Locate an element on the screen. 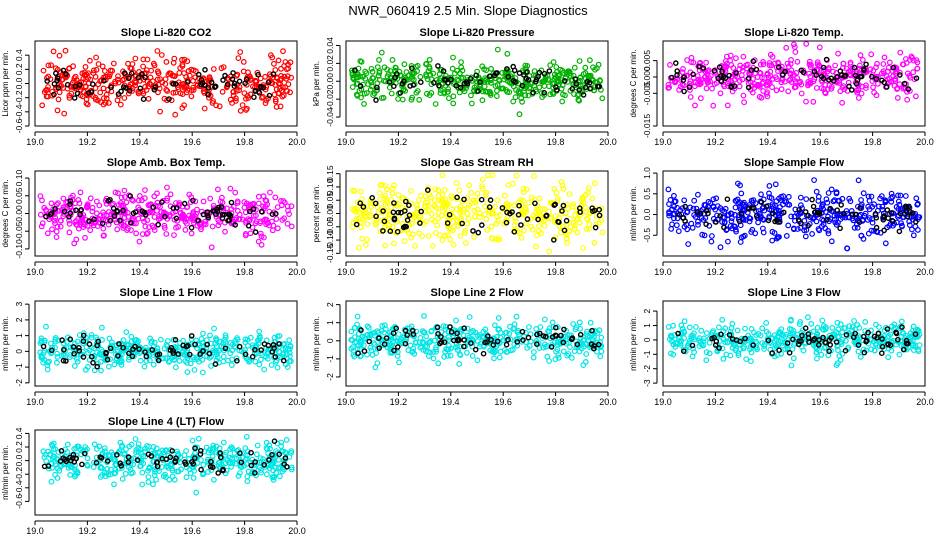 The height and width of the screenshot is (540, 936). y-axis-label: Licor ppm per min. is located at coordinates (5, 83).